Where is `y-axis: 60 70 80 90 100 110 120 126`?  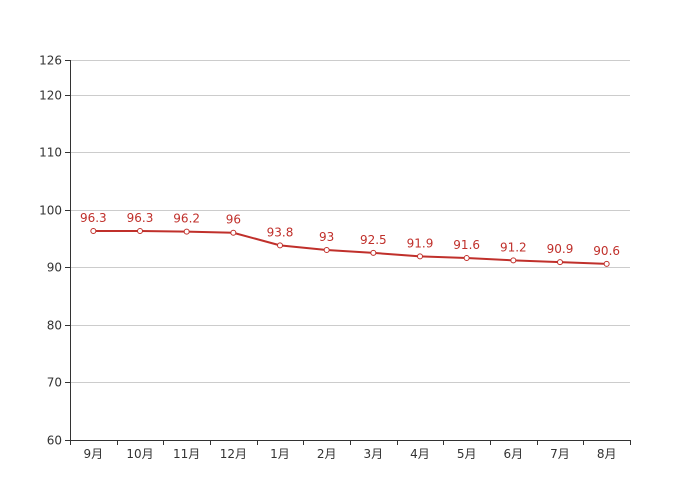 y-axis: 60 70 80 90 100 110 120 126 is located at coordinates (55, 251).